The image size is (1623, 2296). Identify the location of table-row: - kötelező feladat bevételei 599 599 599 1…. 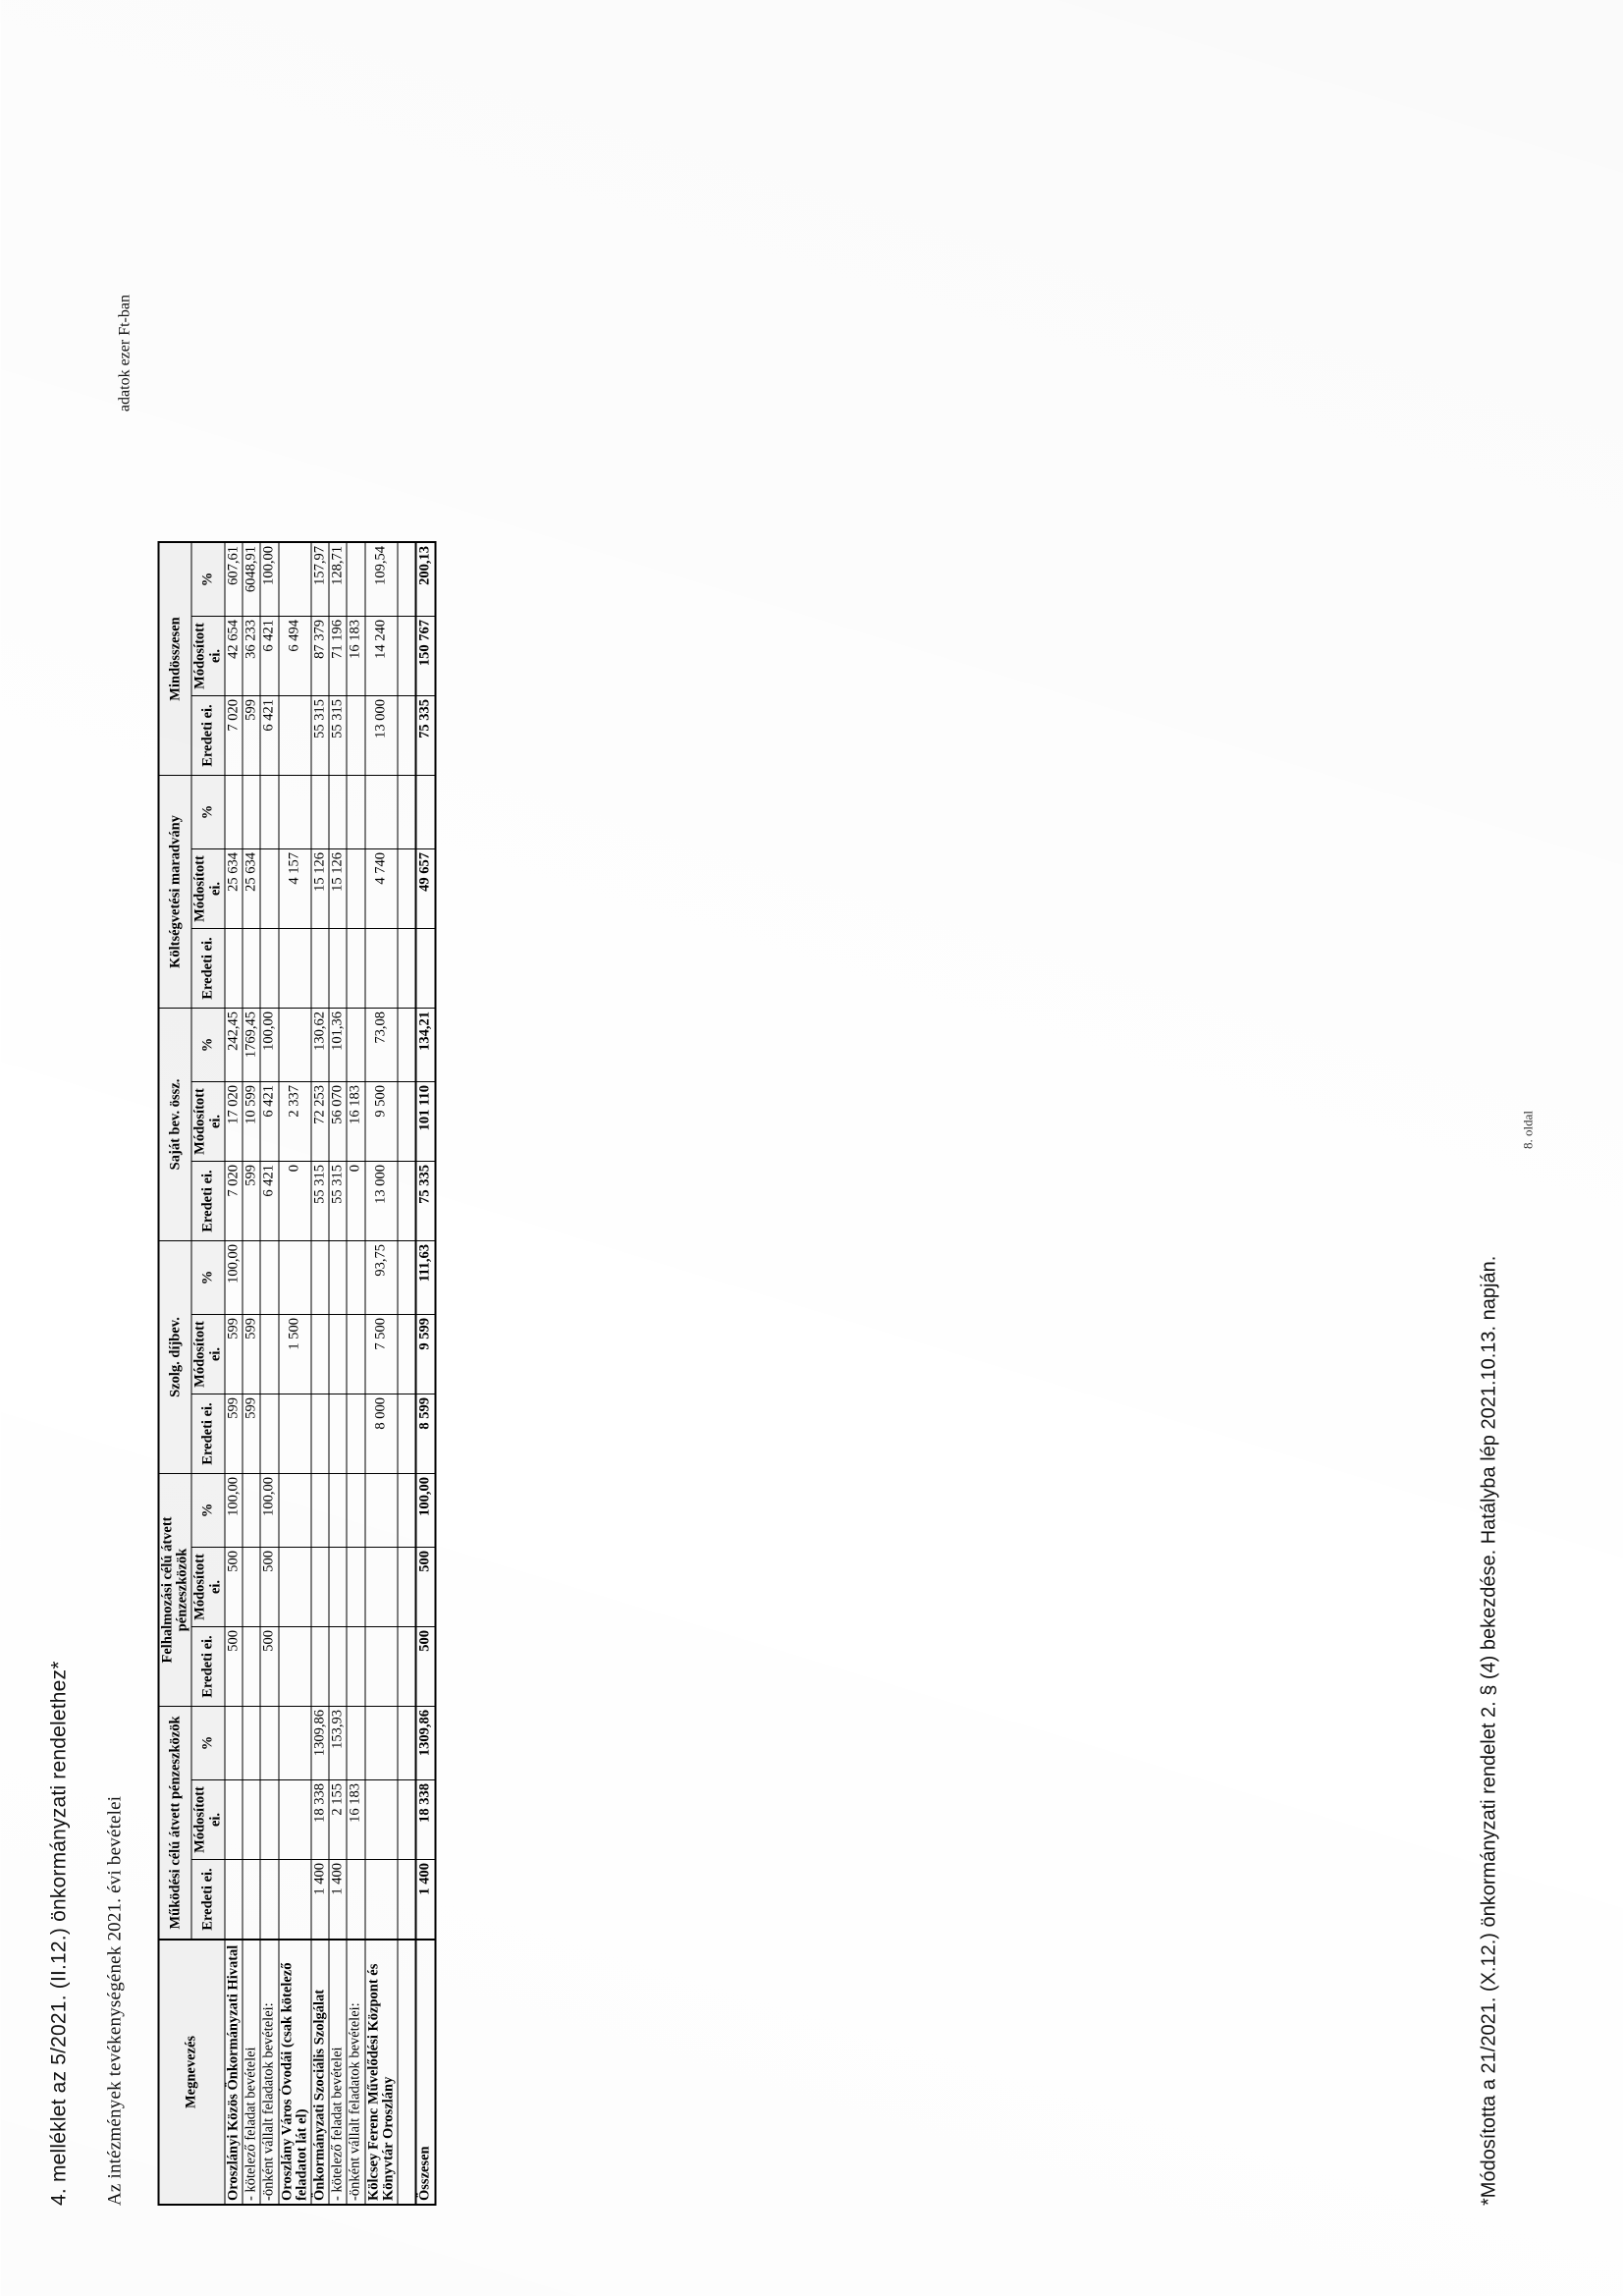
(251, 1373).